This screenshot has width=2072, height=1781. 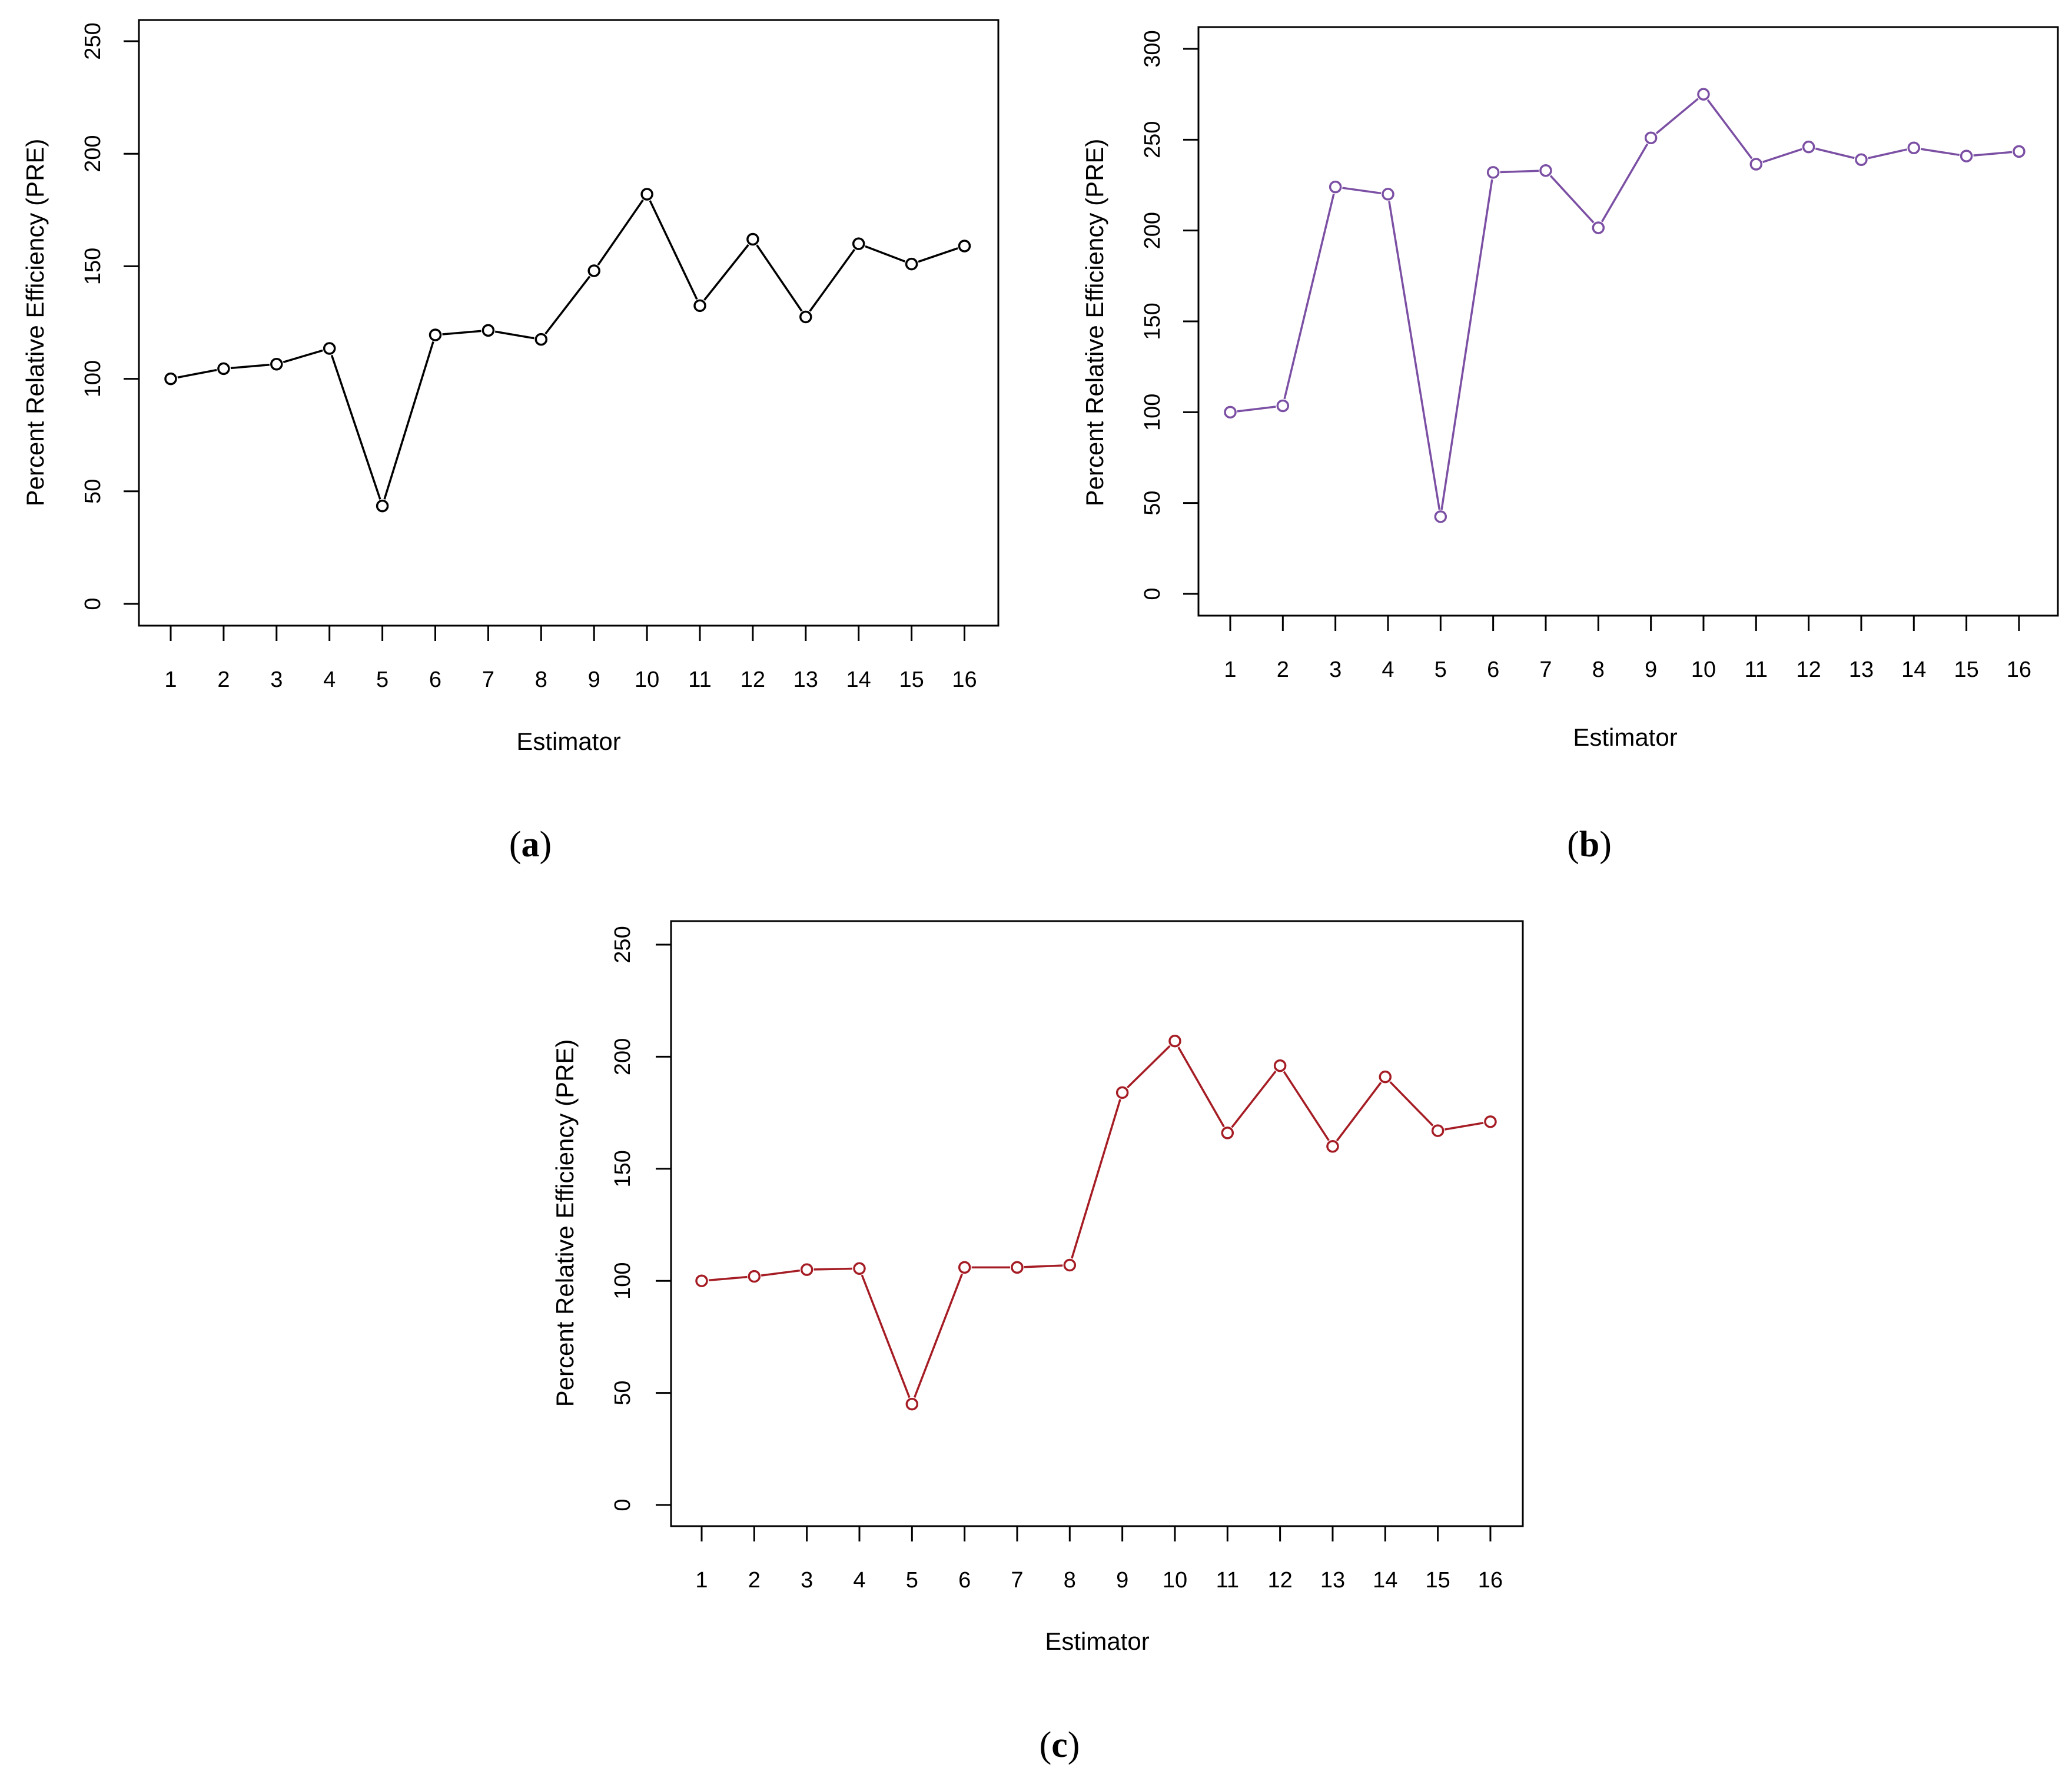 What do you see at coordinates (435, 679) in the screenshot?
I see `x-tick-label-a: 6` at bounding box center [435, 679].